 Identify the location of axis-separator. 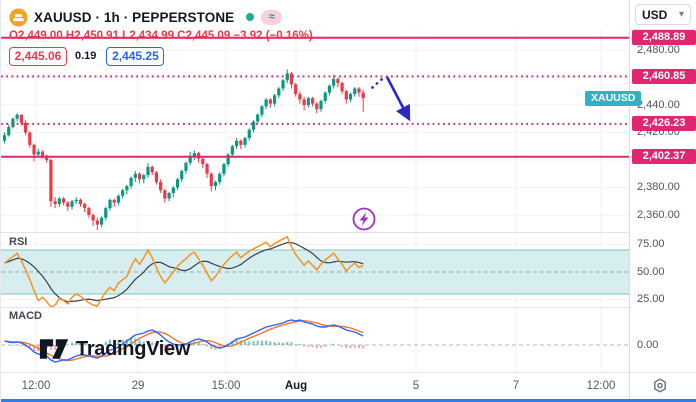
(629, 199).